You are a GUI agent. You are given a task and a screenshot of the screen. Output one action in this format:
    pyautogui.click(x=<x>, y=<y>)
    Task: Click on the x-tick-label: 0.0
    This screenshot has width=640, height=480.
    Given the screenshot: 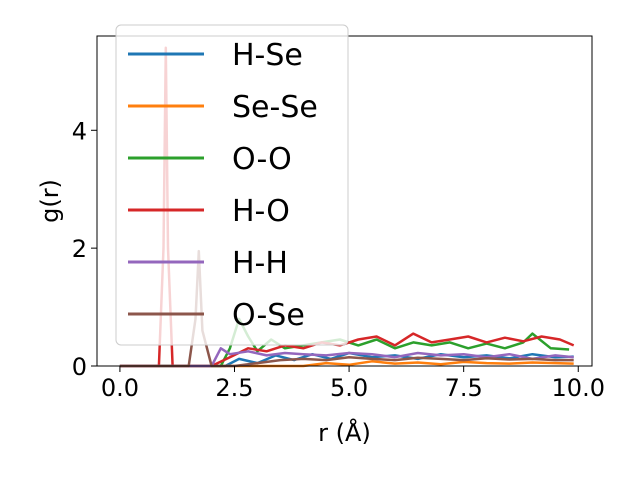 What is the action you would take?
    pyautogui.click(x=120, y=388)
    